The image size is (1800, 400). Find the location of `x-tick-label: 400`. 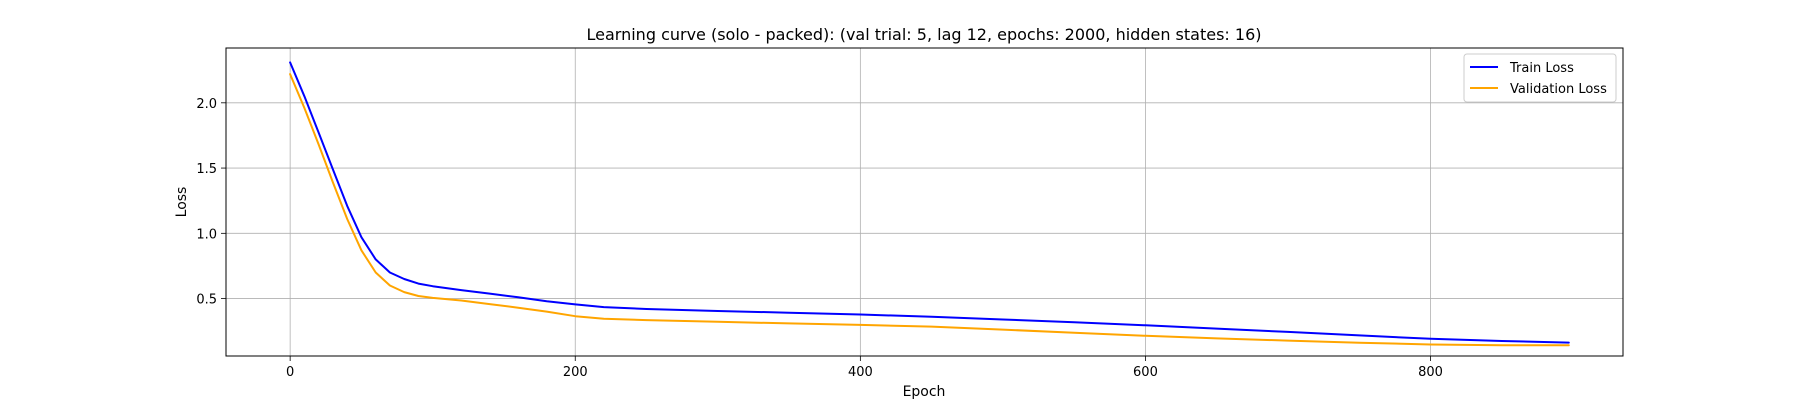

x-tick-label: 400 is located at coordinates (860, 372).